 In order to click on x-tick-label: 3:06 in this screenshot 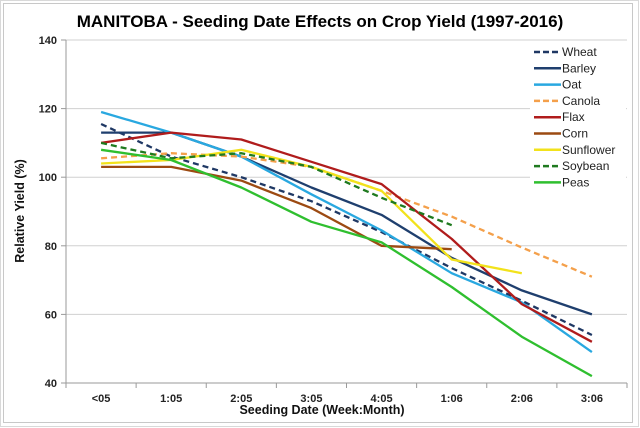, I will do `click(592, 399)`.